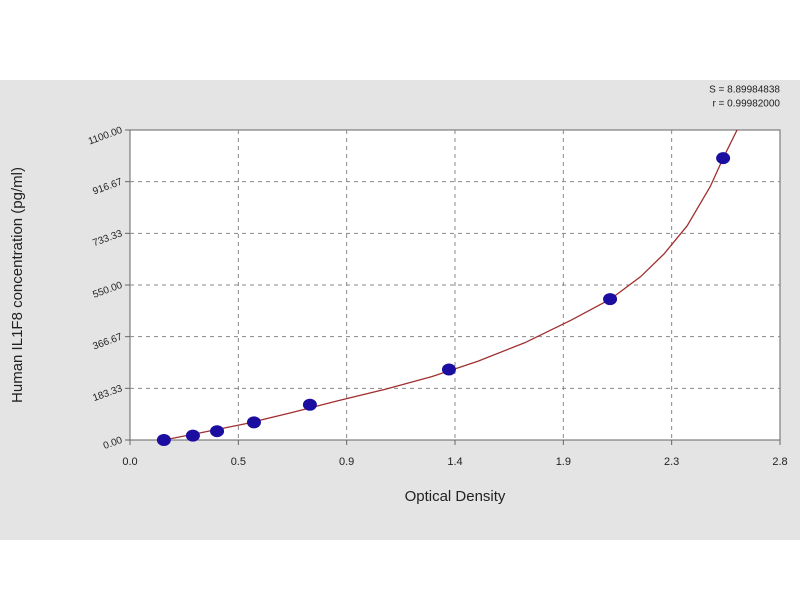 The width and height of the screenshot is (800, 600). Describe the element at coordinates (238, 462) in the screenshot. I see `x-tick-label: 0.5` at that location.